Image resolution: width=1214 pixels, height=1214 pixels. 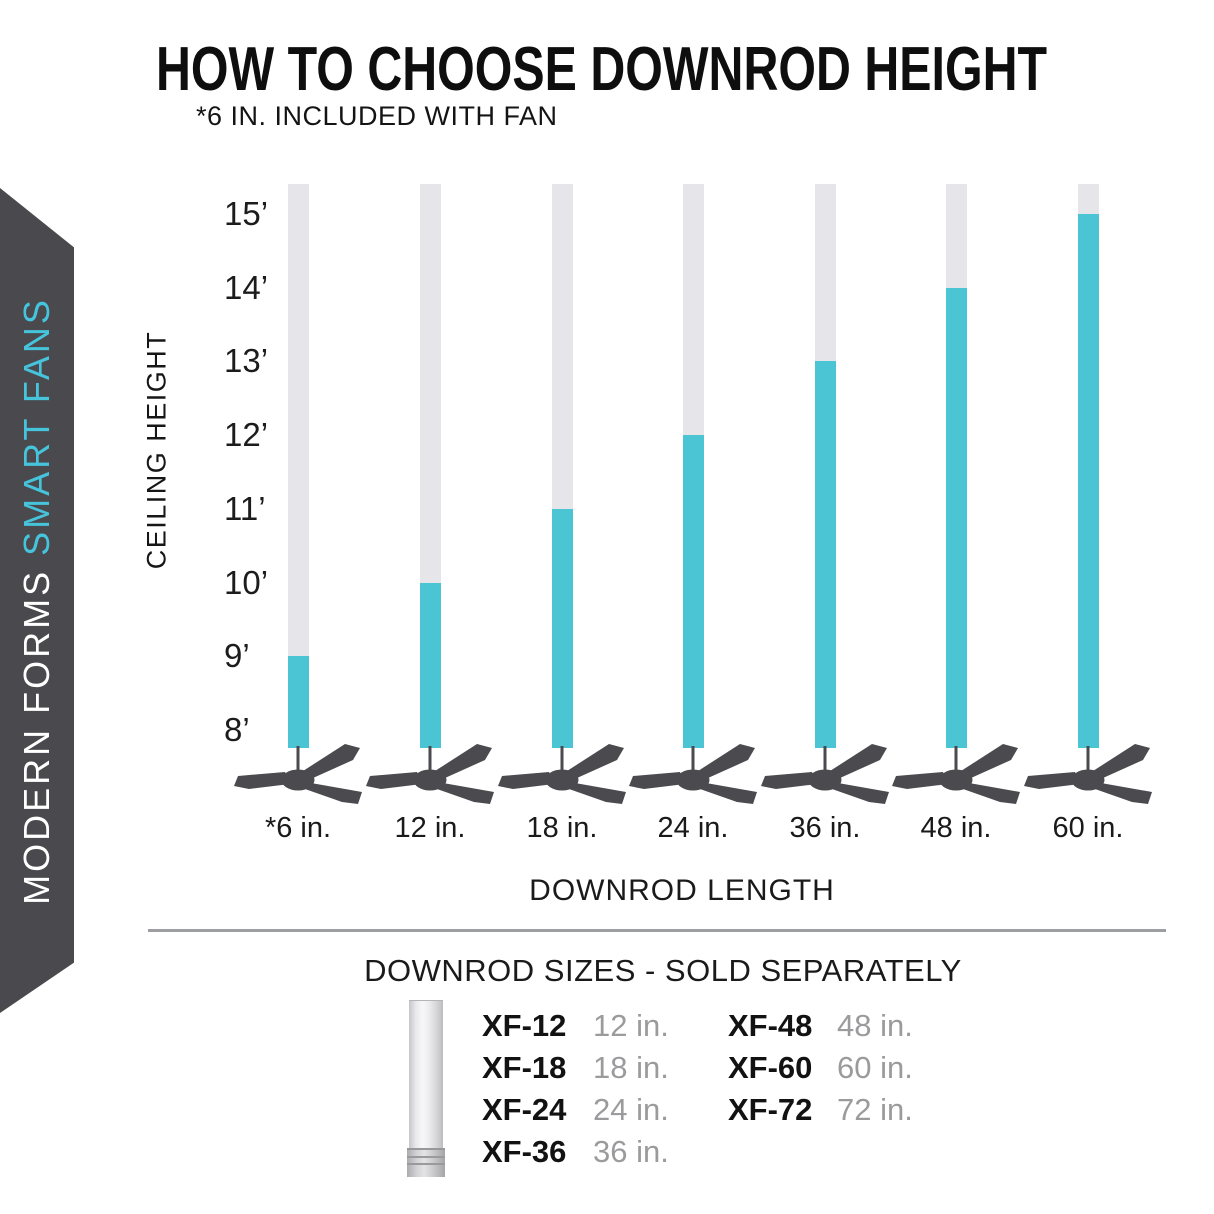 I want to click on downrod-code: XF-24, so click(x=524, y=1109).